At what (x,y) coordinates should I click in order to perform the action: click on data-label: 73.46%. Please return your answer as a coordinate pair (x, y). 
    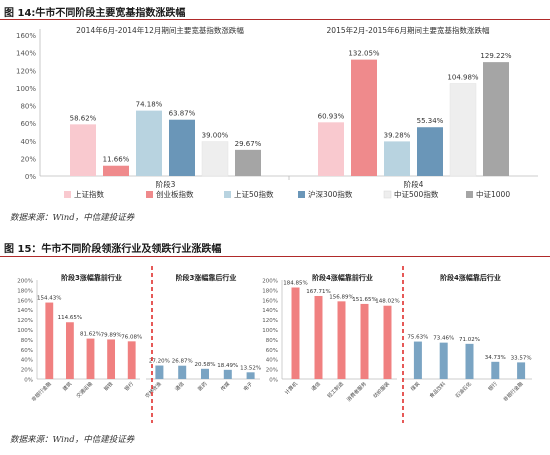
    Looking at the image, I should click on (443, 339).